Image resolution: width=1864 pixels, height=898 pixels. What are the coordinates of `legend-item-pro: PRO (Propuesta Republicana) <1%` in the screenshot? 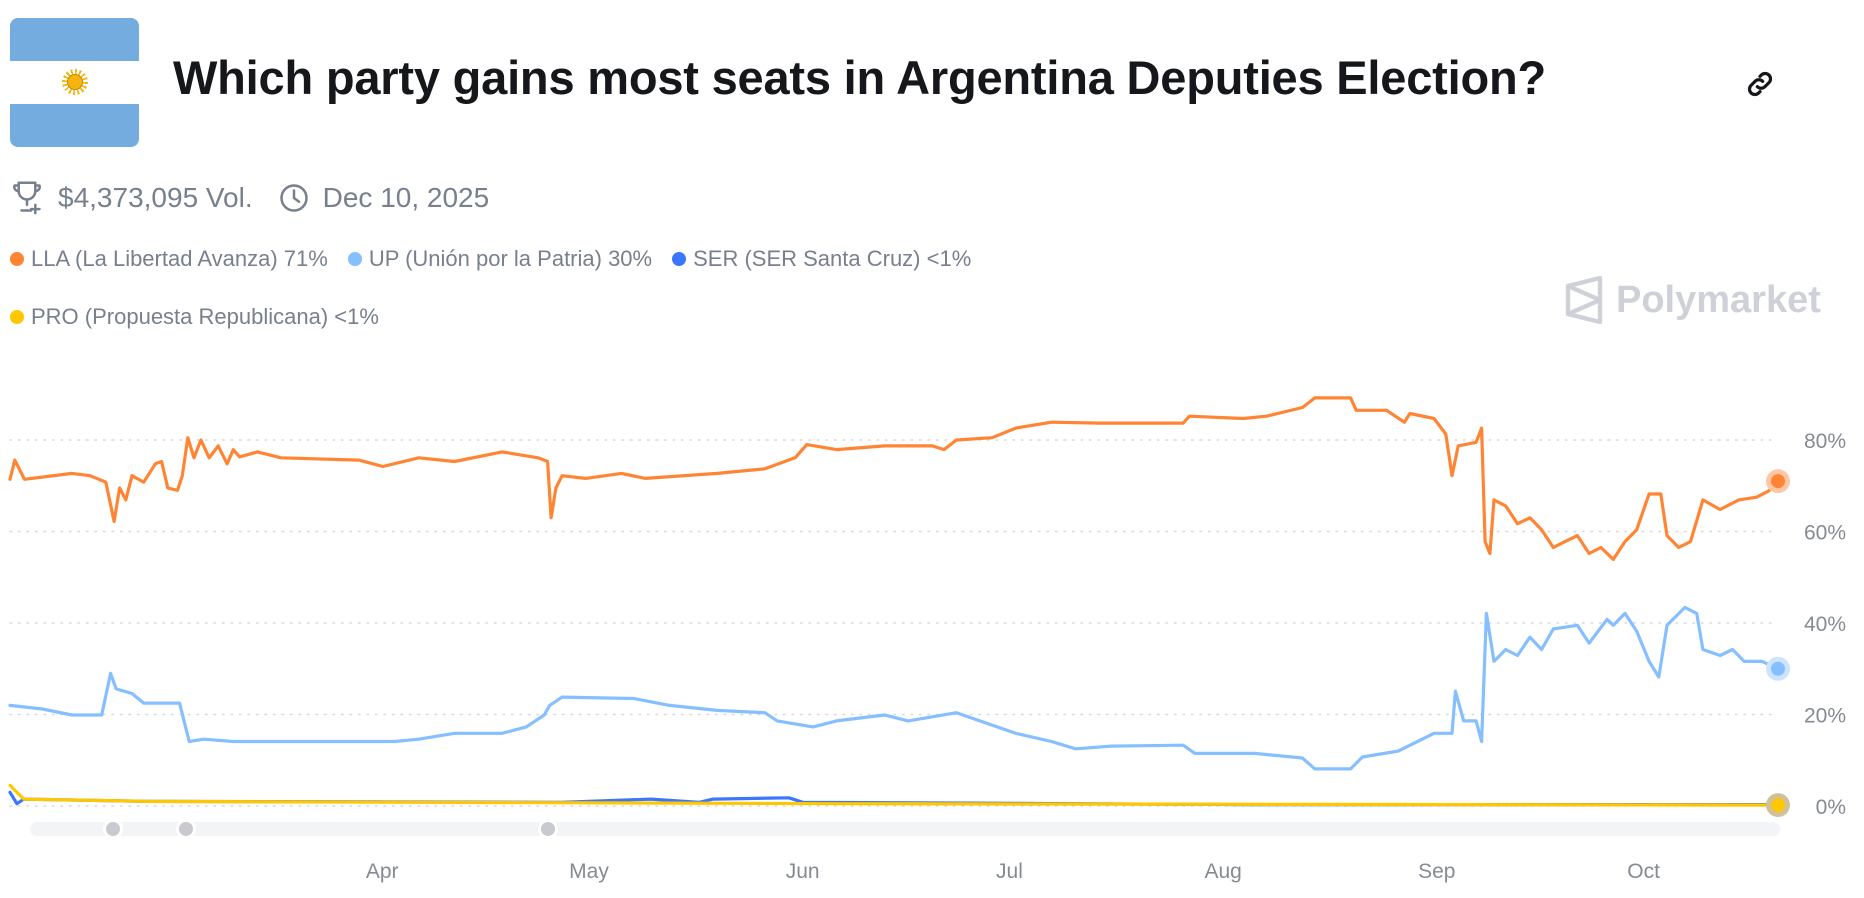 It's located at (194, 317).